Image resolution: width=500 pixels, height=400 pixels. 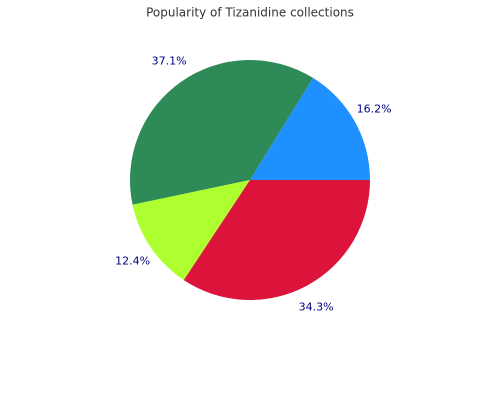 I want to click on chart-title: Popularity of Tizanidine collections, so click(x=250, y=13).